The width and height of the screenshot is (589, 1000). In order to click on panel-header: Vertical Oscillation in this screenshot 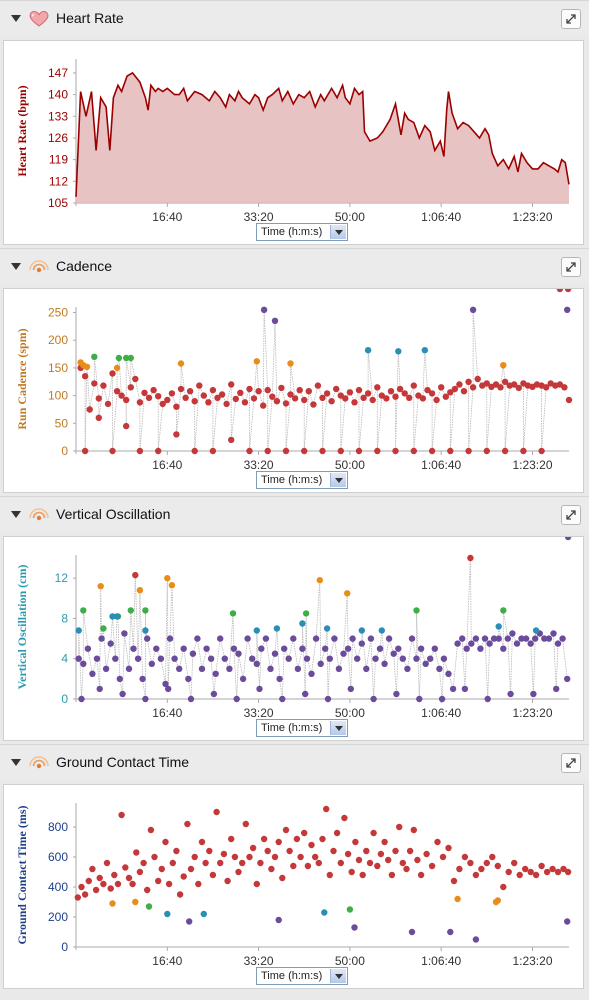, I will do `click(294, 514)`.